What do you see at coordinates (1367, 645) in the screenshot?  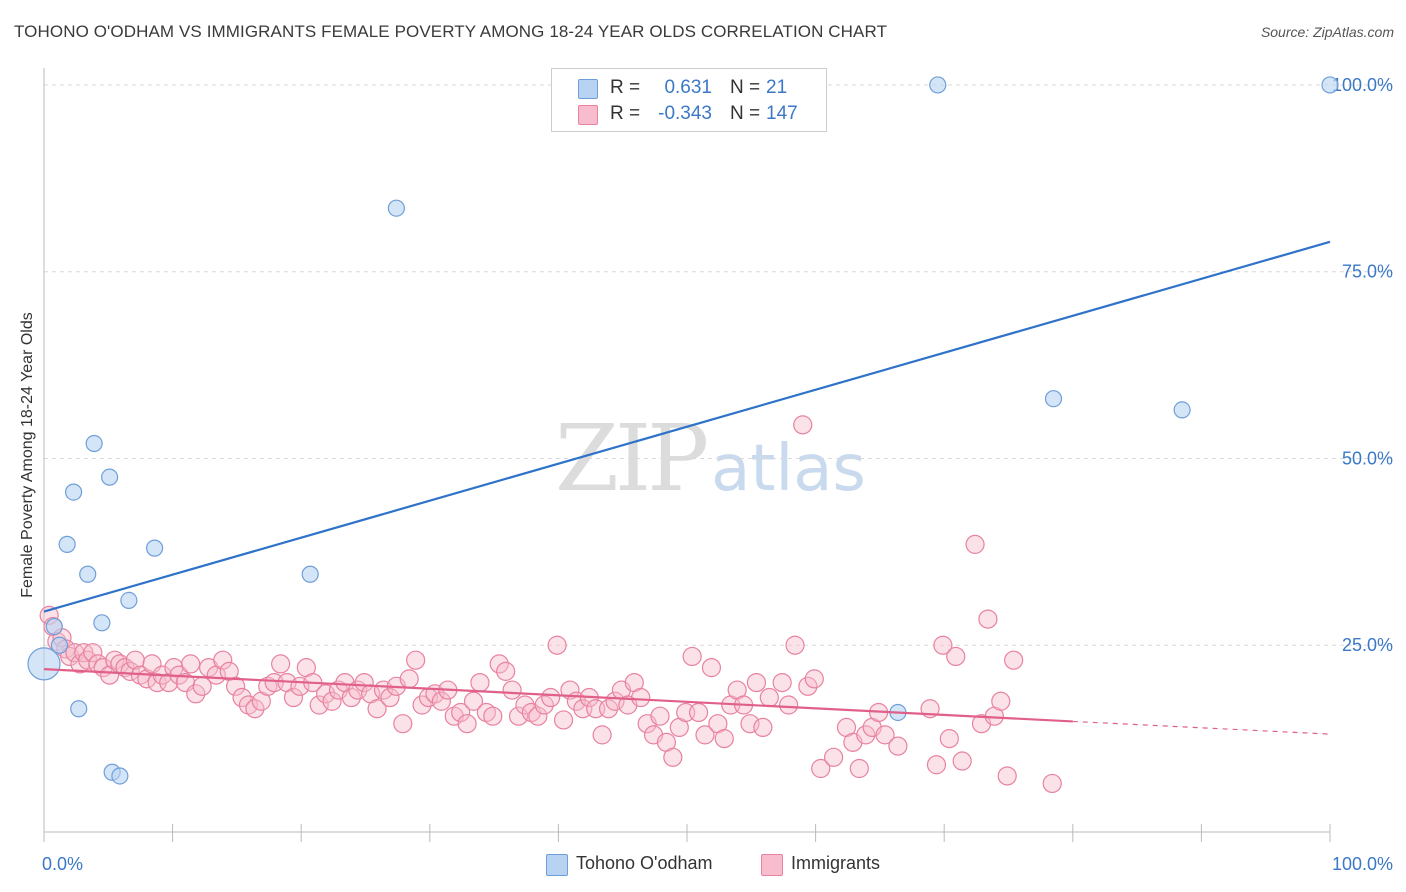 I see `y-tick-label: 25.0%` at bounding box center [1367, 645].